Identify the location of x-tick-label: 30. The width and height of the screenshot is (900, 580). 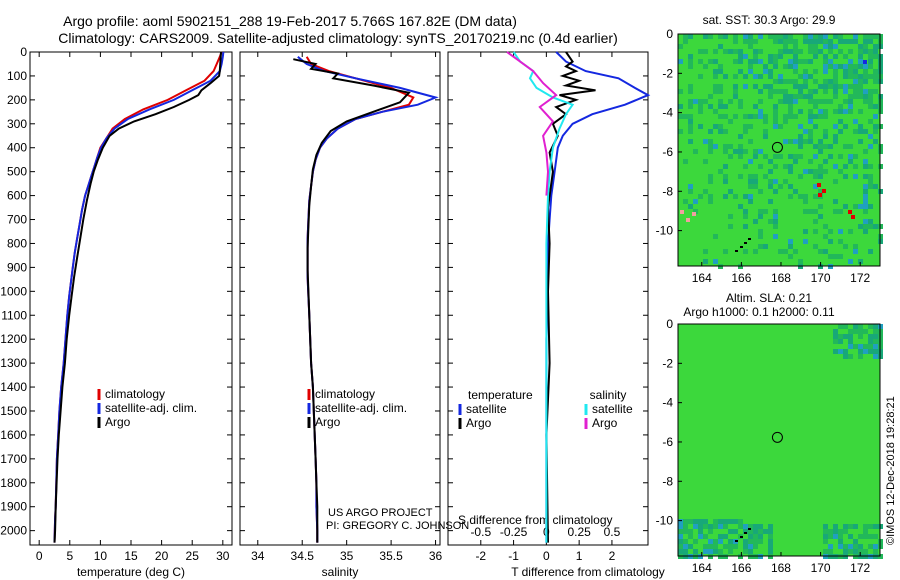
(223, 556).